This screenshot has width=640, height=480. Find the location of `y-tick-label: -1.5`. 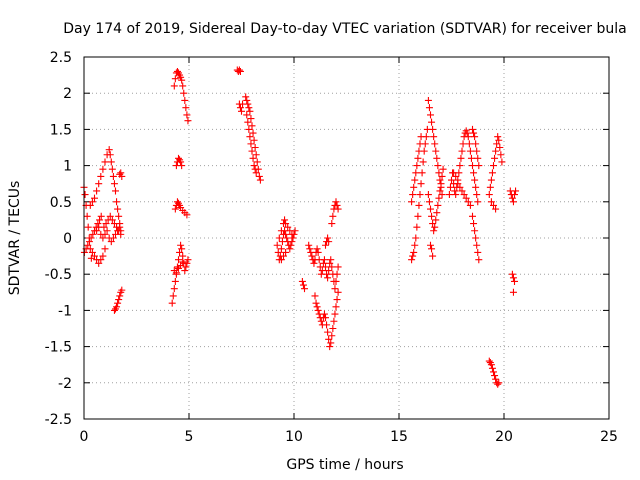

y-tick-label: -1.5 is located at coordinates (58, 348).